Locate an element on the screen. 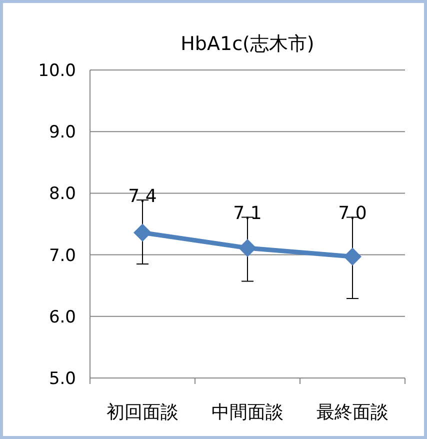 The width and height of the screenshot is (427, 439). y-tick-label: 6.0 is located at coordinates (62, 317).